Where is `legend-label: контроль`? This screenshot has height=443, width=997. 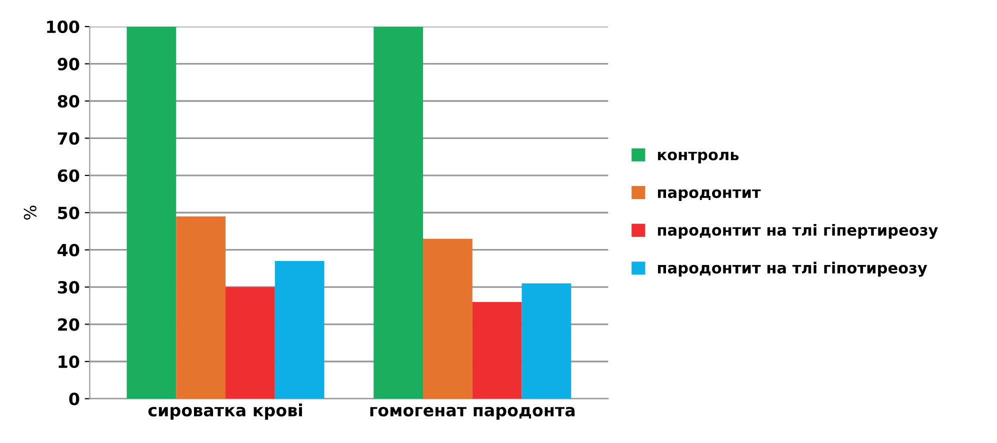 legend-label: контроль is located at coordinates (698, 158).